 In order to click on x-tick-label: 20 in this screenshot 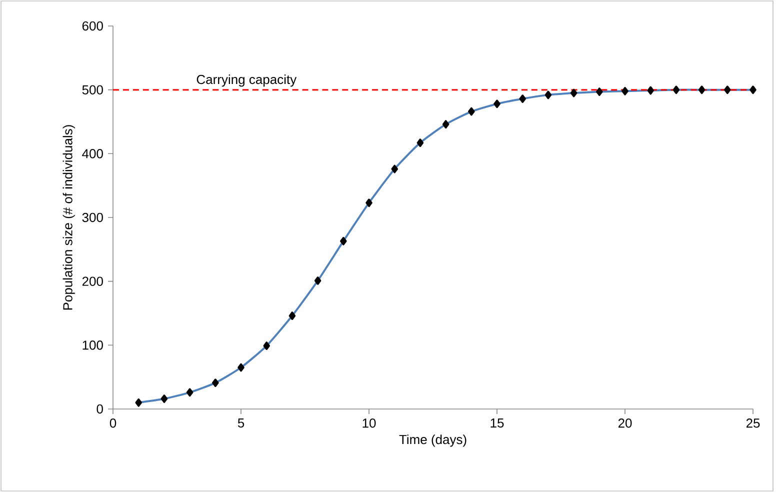, I will do `click(625, 423)`.